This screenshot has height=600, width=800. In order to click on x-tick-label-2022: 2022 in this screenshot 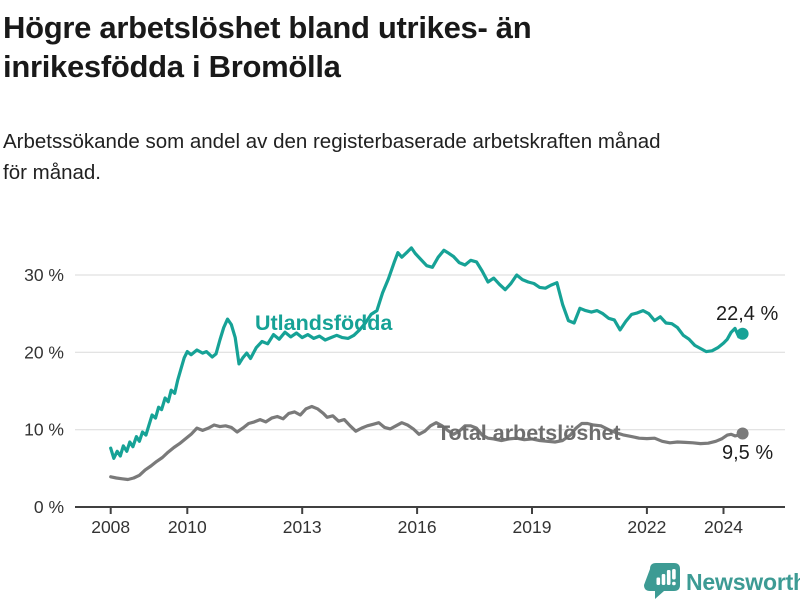, I will do `click(646, 527)`.